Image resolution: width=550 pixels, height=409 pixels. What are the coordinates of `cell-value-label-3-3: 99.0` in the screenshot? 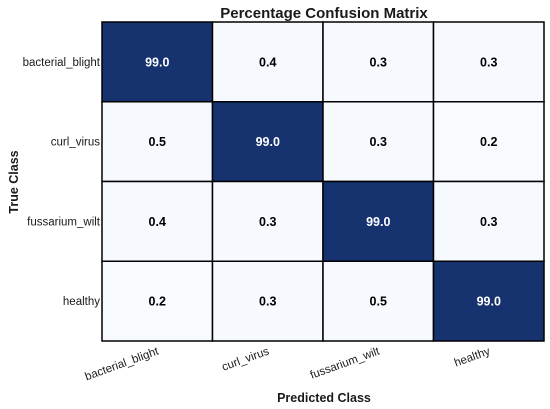 It's located at (489, 302).